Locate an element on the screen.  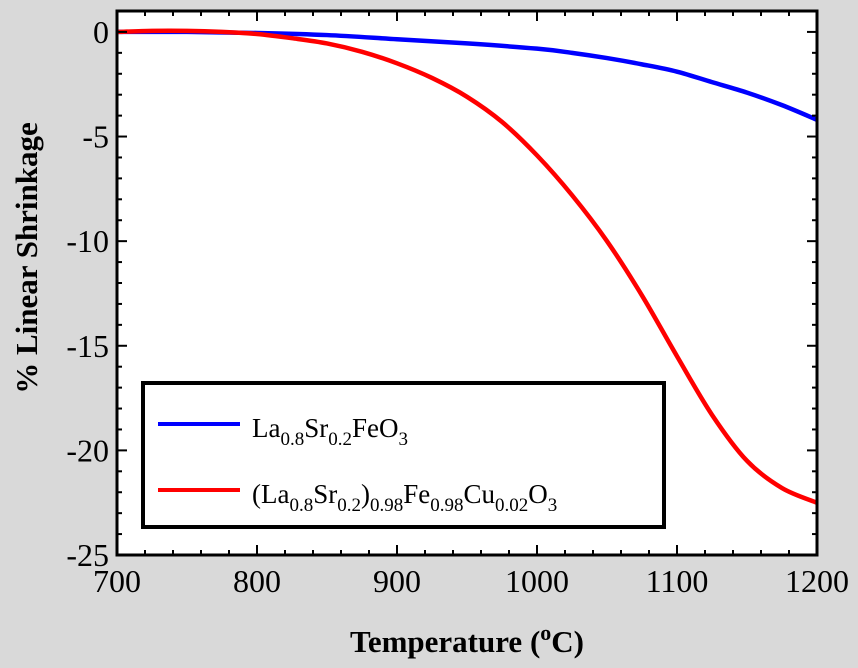
x-tick-label: 800 is located at coordinates (257, 581).